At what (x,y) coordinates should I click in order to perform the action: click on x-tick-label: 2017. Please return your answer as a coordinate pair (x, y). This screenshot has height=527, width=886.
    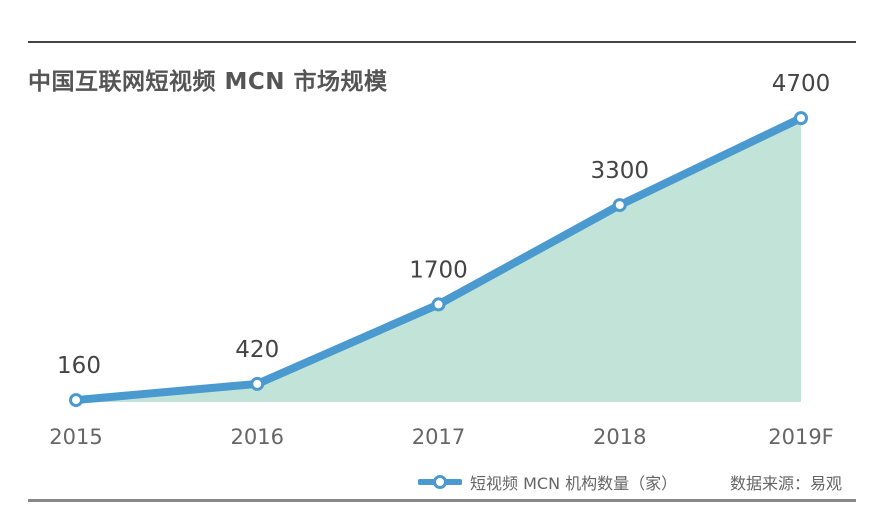
    Looking at the image, I should click on (438, 437).